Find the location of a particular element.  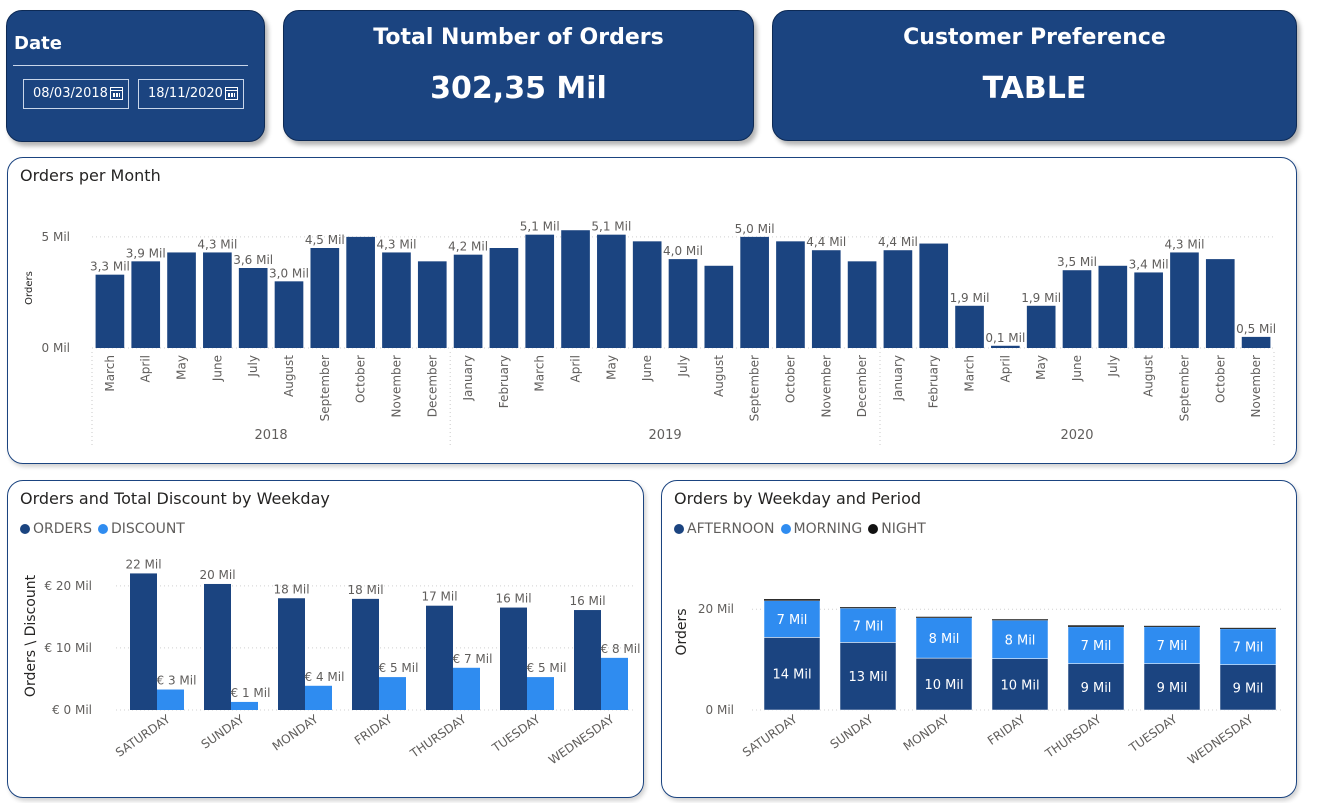

x-tick-label: September is located at coordinates (755, 388).